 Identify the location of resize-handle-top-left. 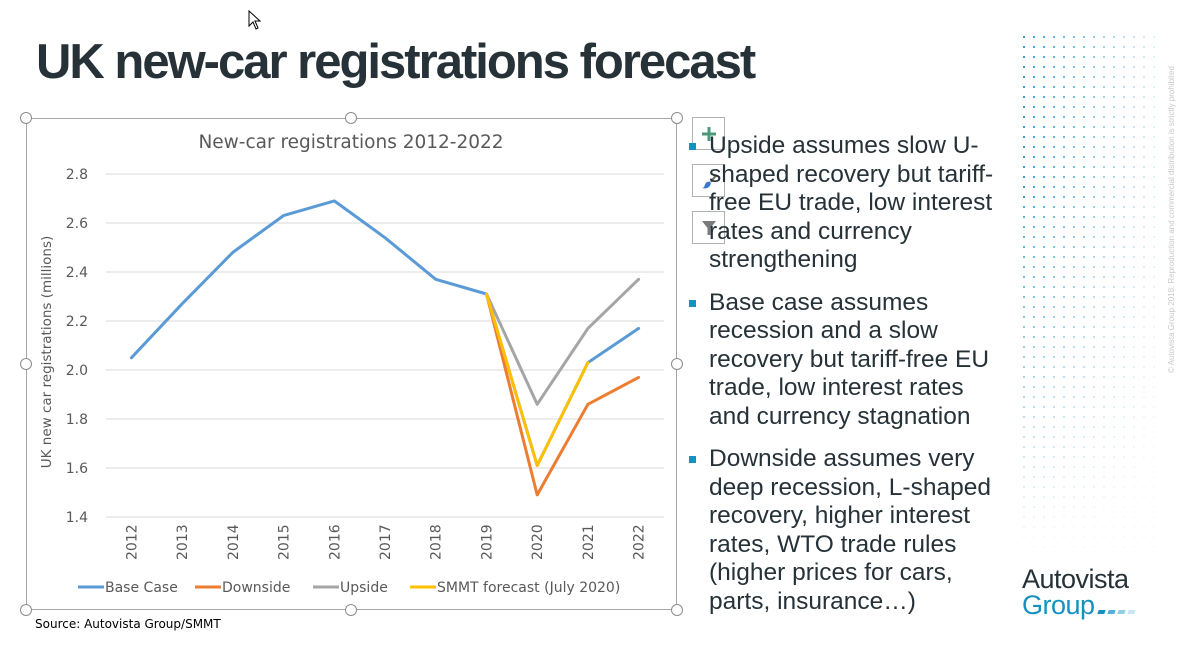
(26, 118).